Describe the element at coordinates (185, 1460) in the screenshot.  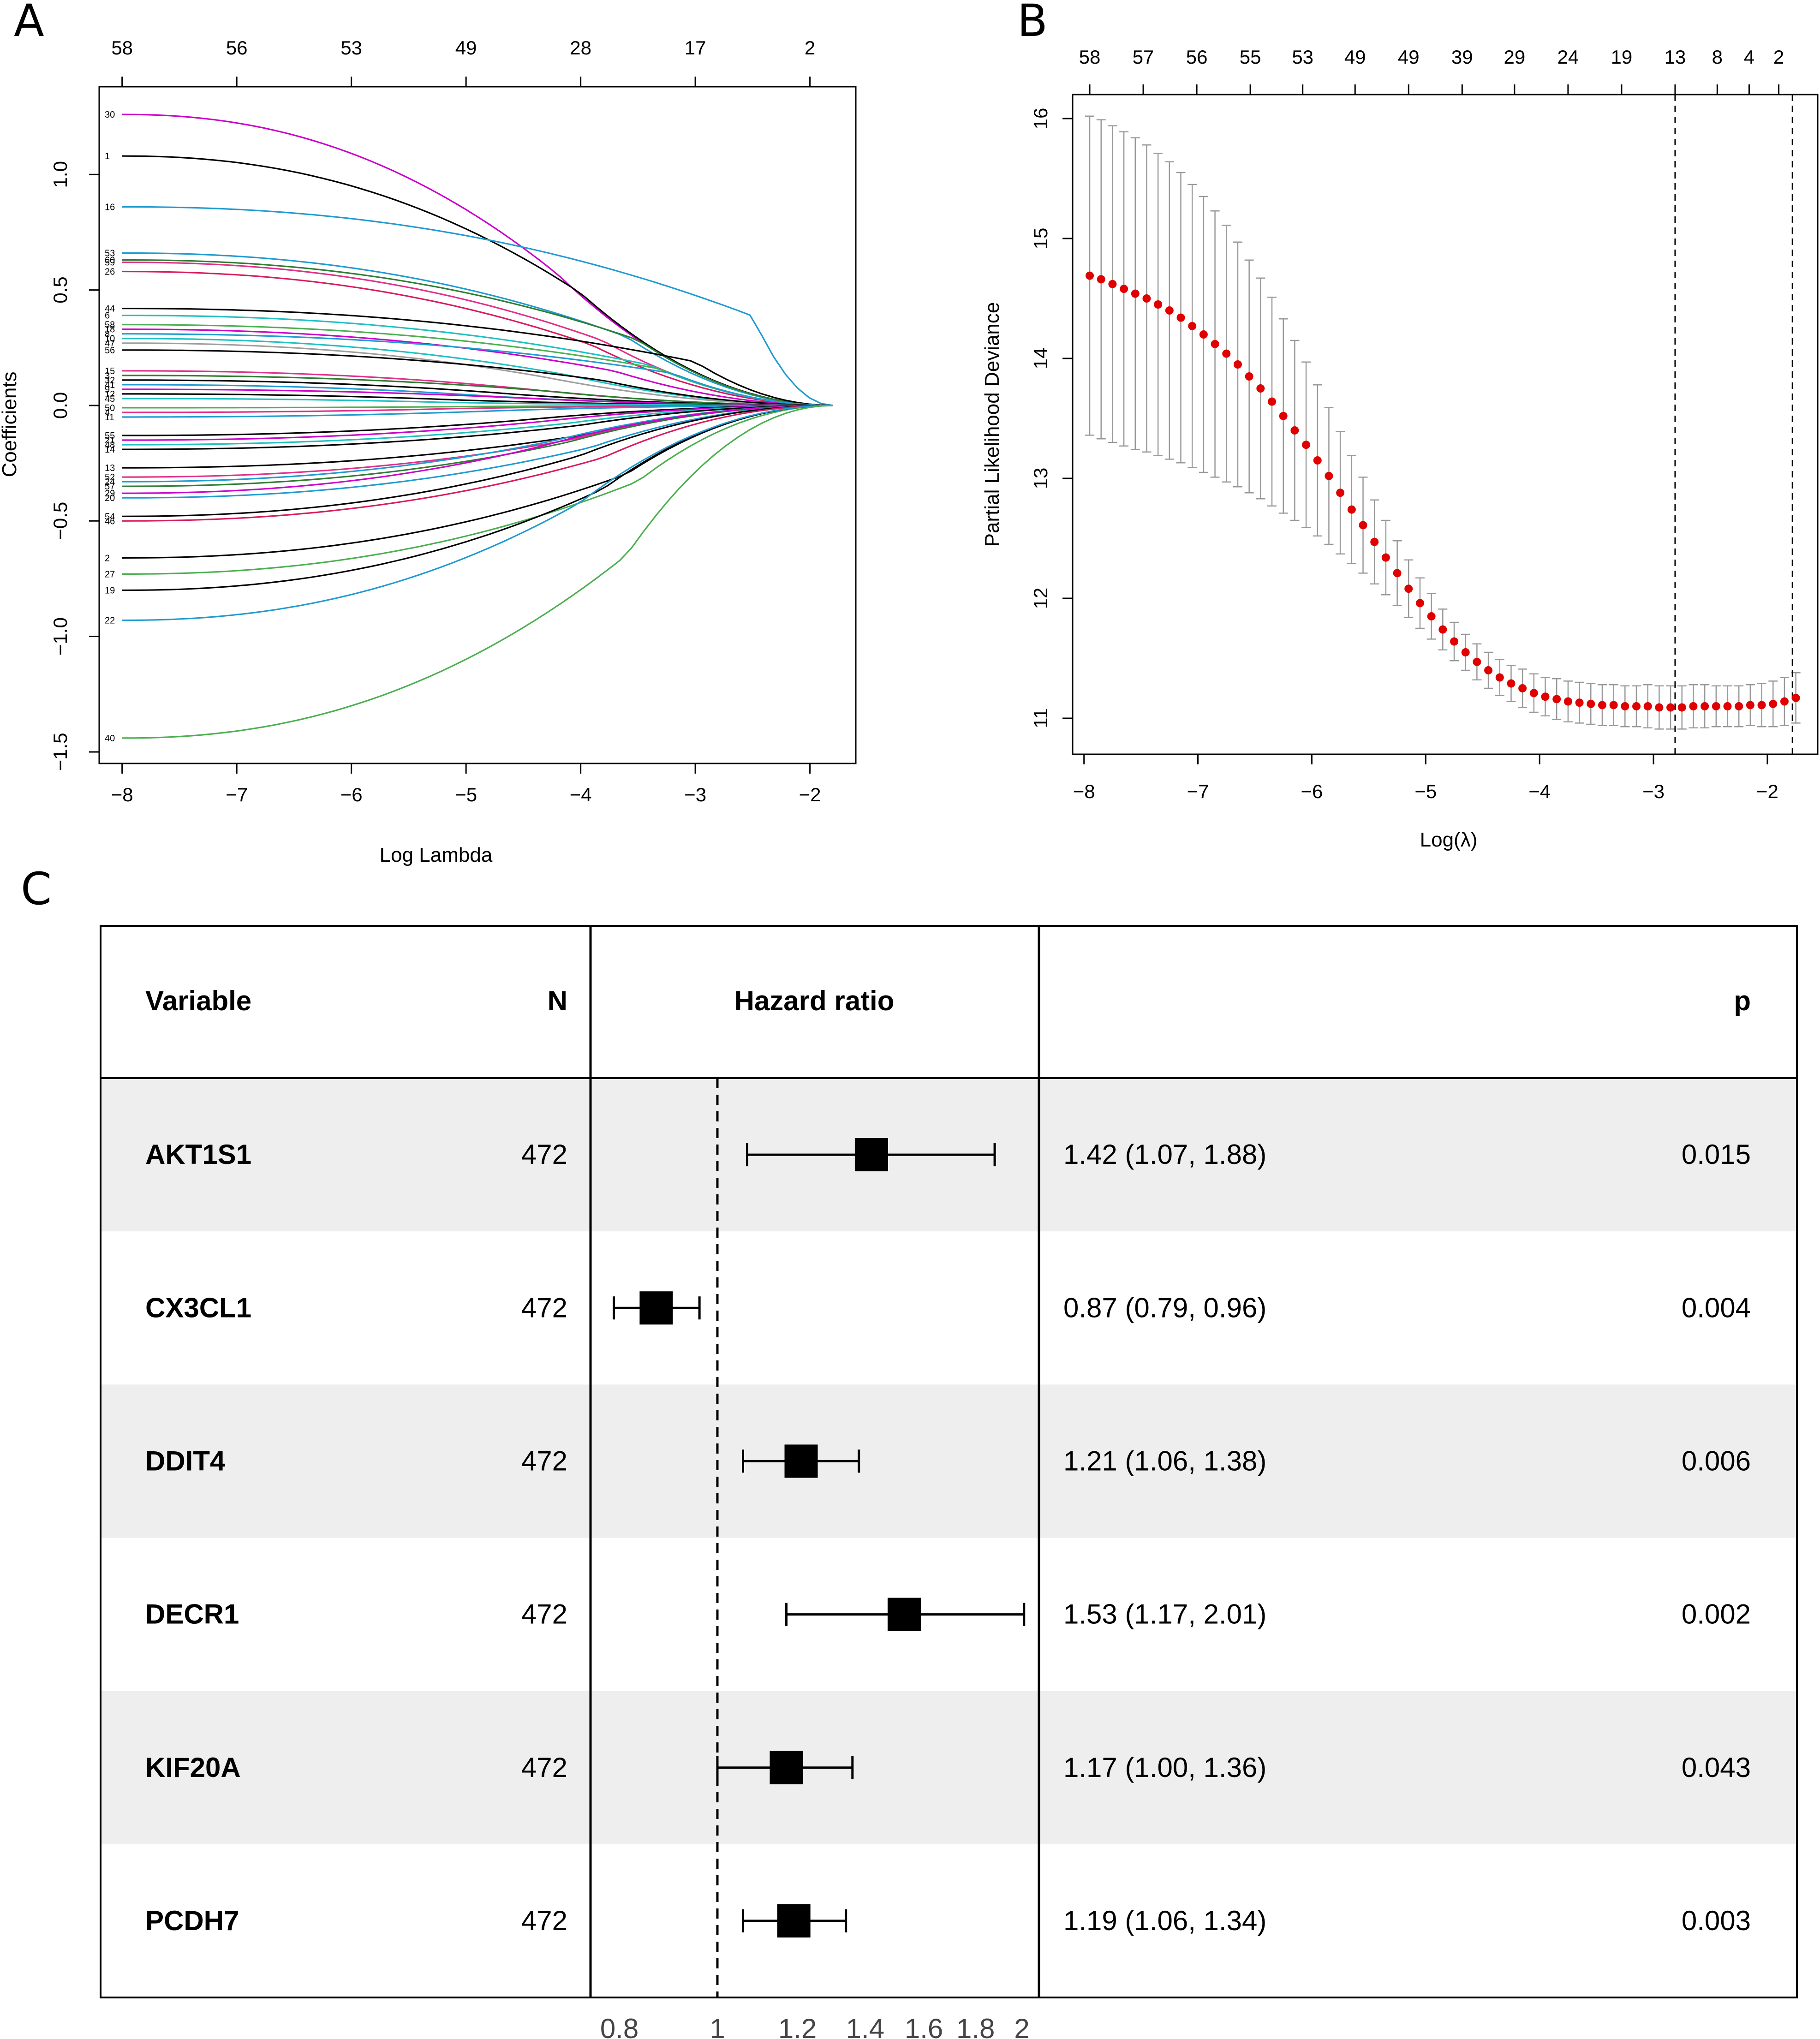
I see `row-variable: DDIT4` at that location.